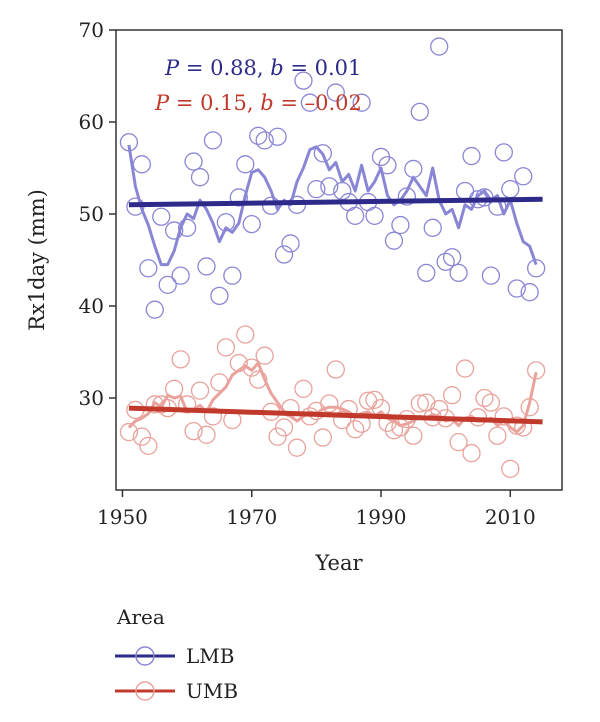 This screenshot has width=600, height=722. What do you see at coordinates (510, 517) in the screenshot?
I see `x-tick-label: 2010` at bounding box center [510, 517].